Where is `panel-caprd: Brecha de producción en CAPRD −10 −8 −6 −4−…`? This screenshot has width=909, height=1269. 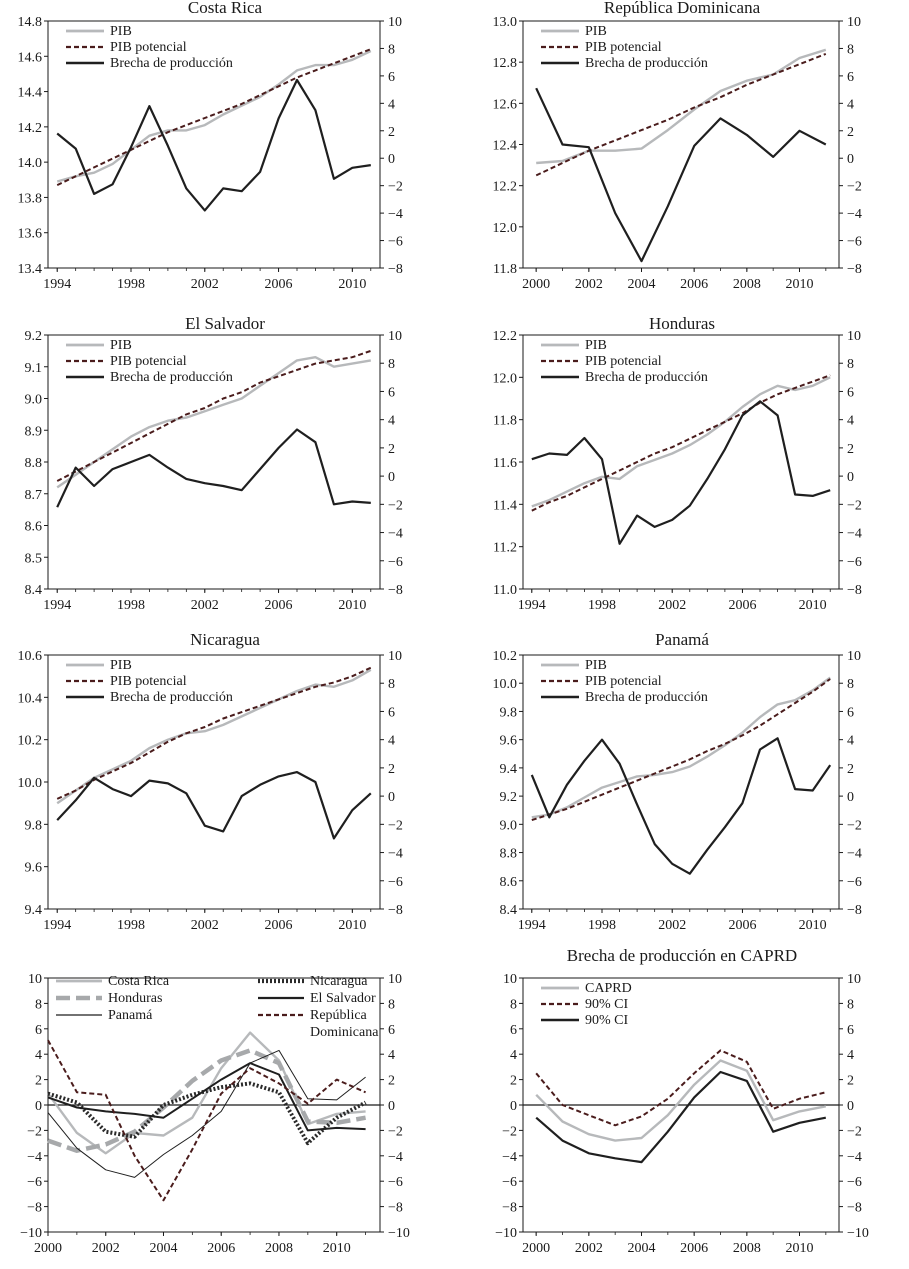
panel-caprd: Brecha de producción en CAPRD −10 −8 −6 −4−… is located at coordinates (682, 1105).